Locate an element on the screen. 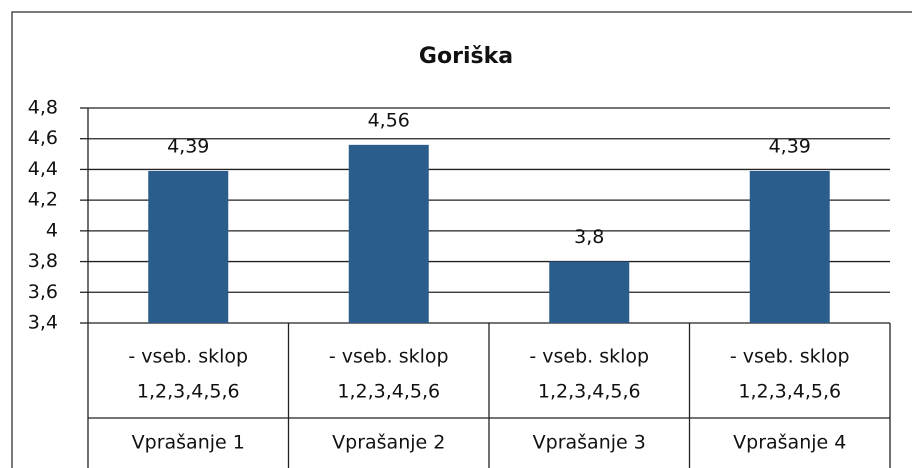 This screenshot has height=468, width=912. y-tick-label: 4,6 is located at coordinates (43, 138).